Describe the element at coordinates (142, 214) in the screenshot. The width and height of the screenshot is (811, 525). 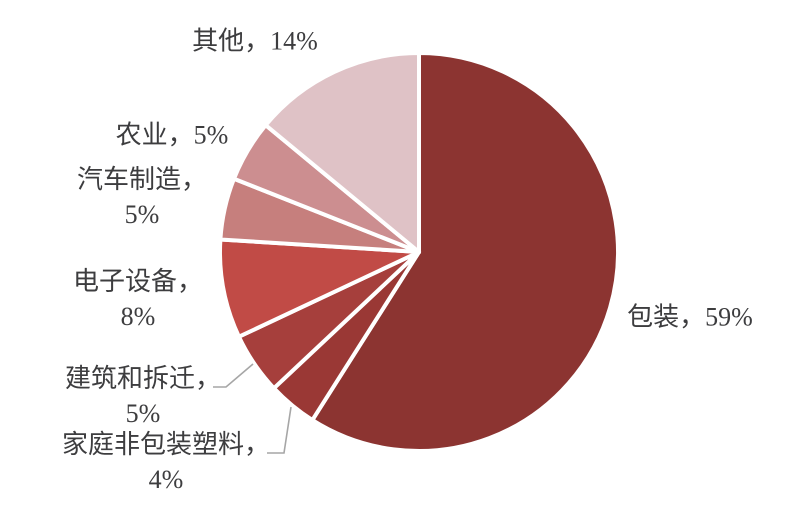
I see `slice-label-auto-value: 5%` at that location.